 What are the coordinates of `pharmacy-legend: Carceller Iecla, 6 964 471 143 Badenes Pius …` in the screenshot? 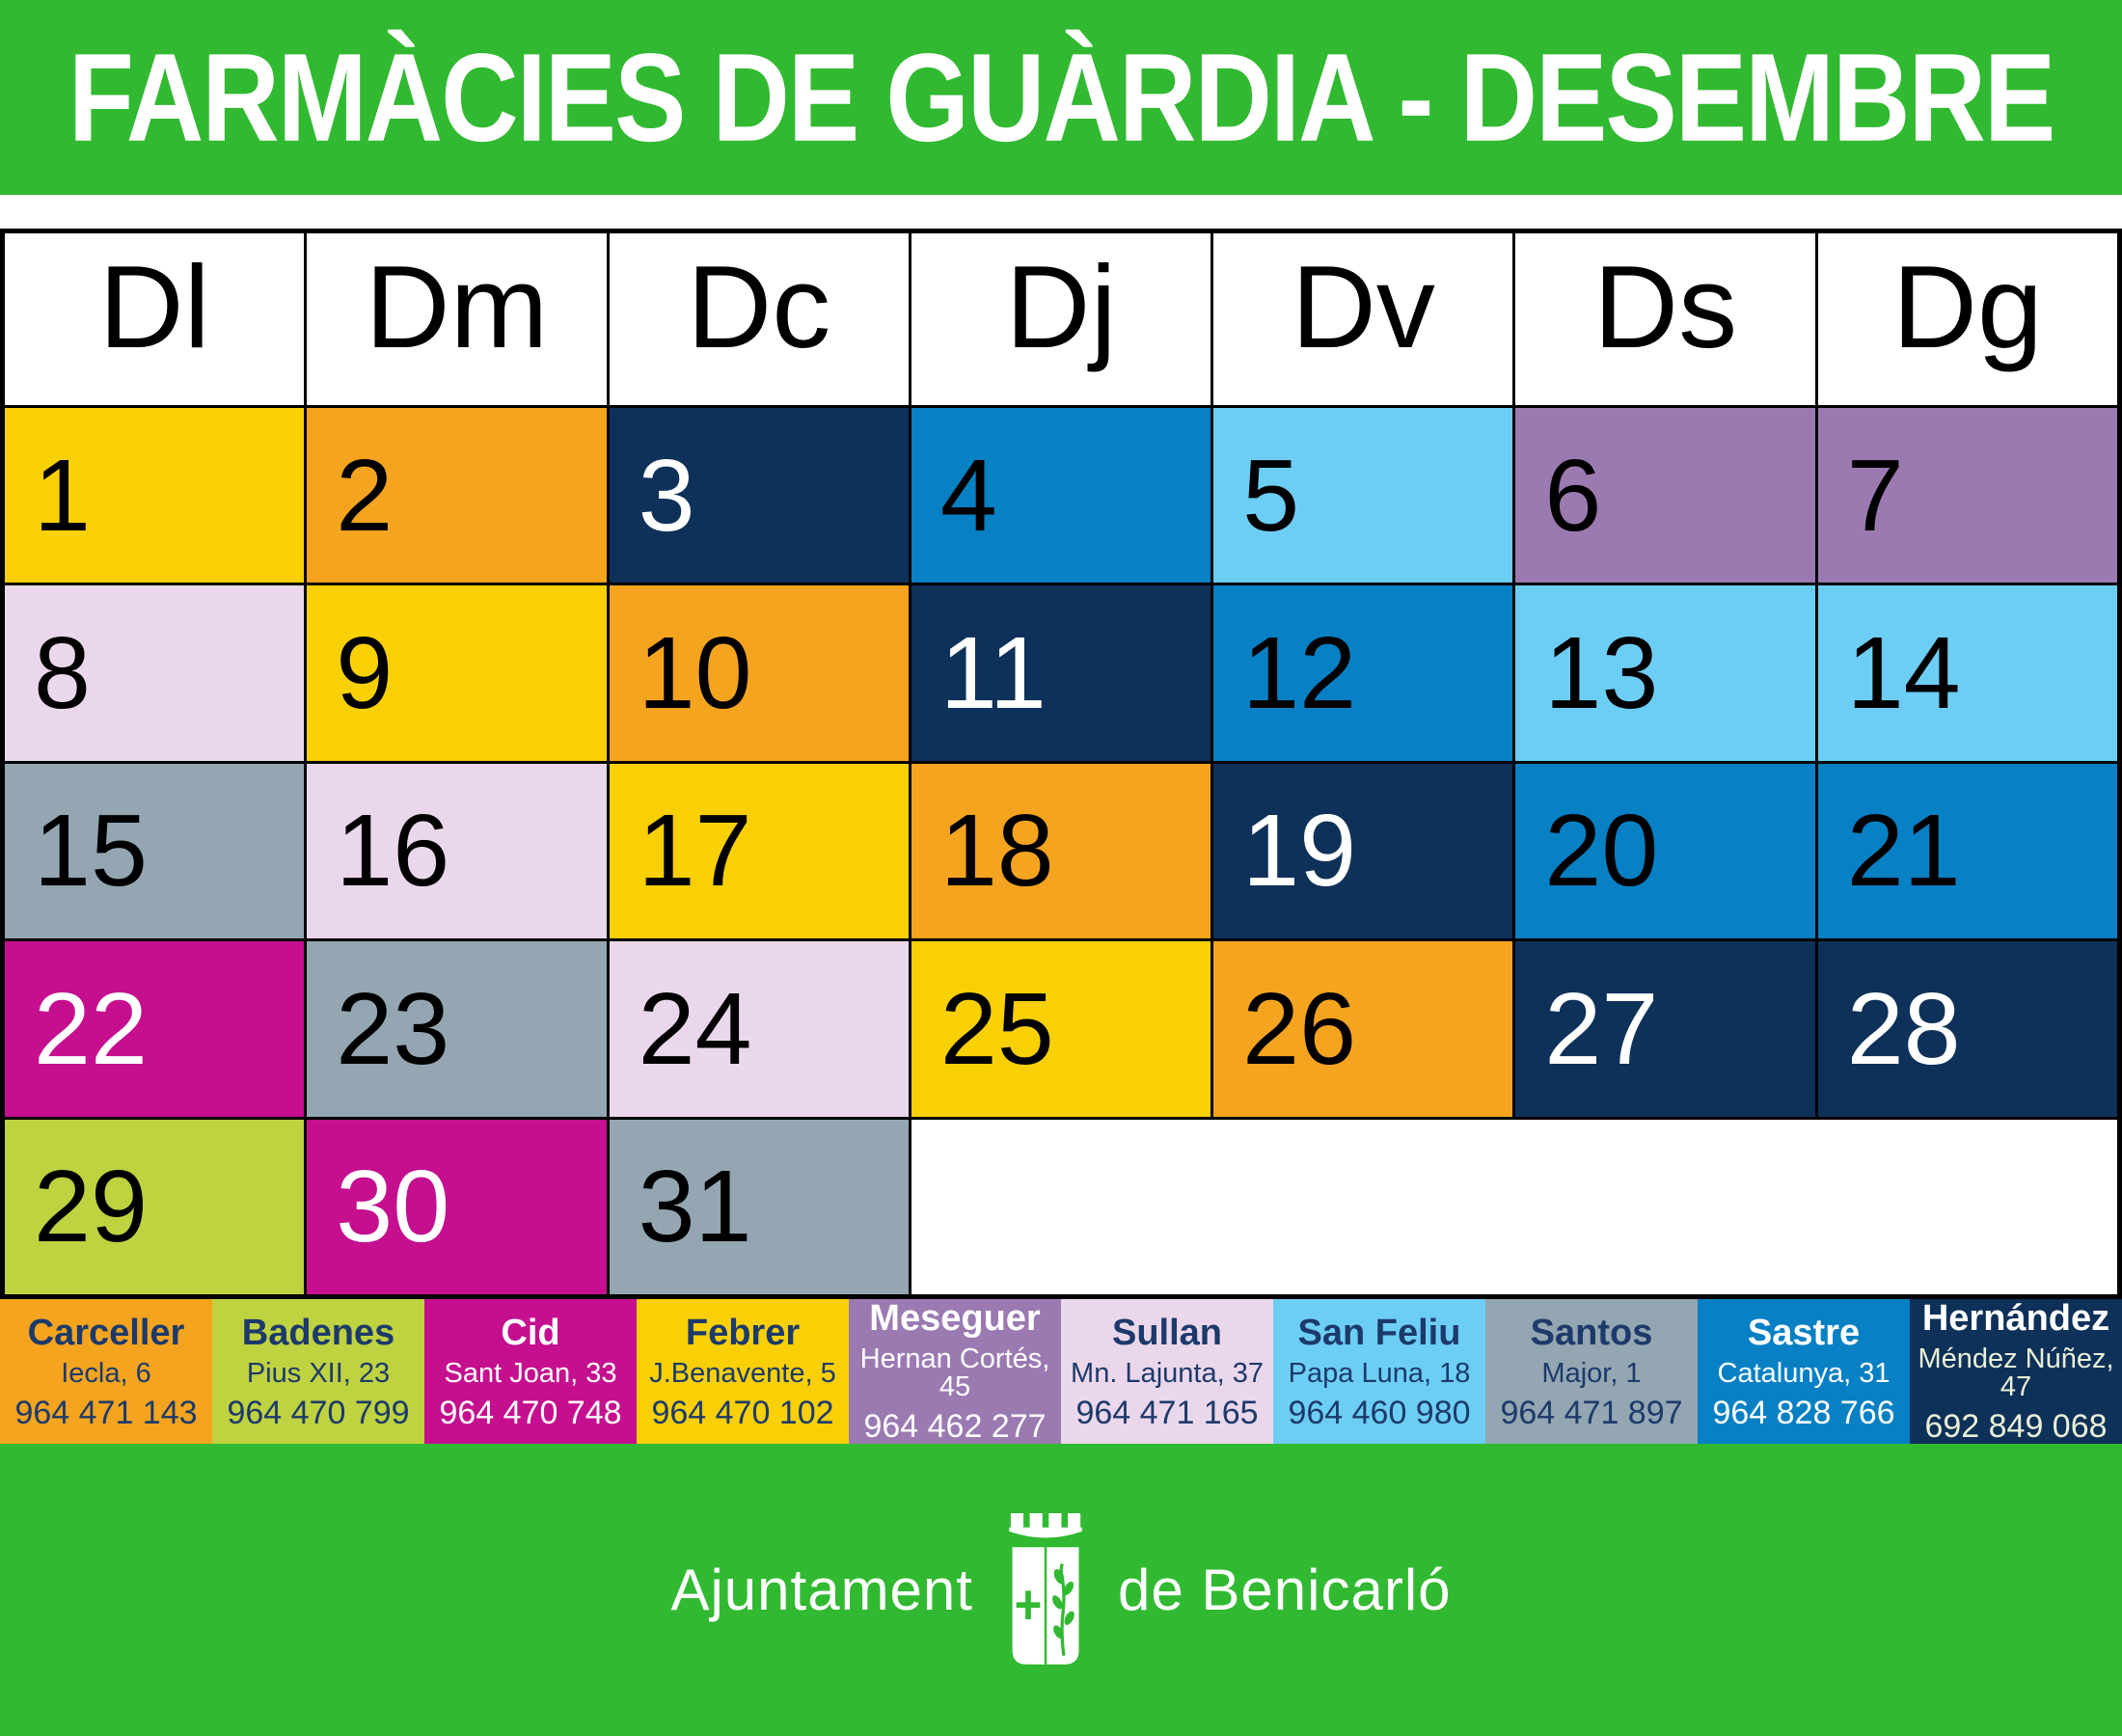 It's located at (1061, 1371).